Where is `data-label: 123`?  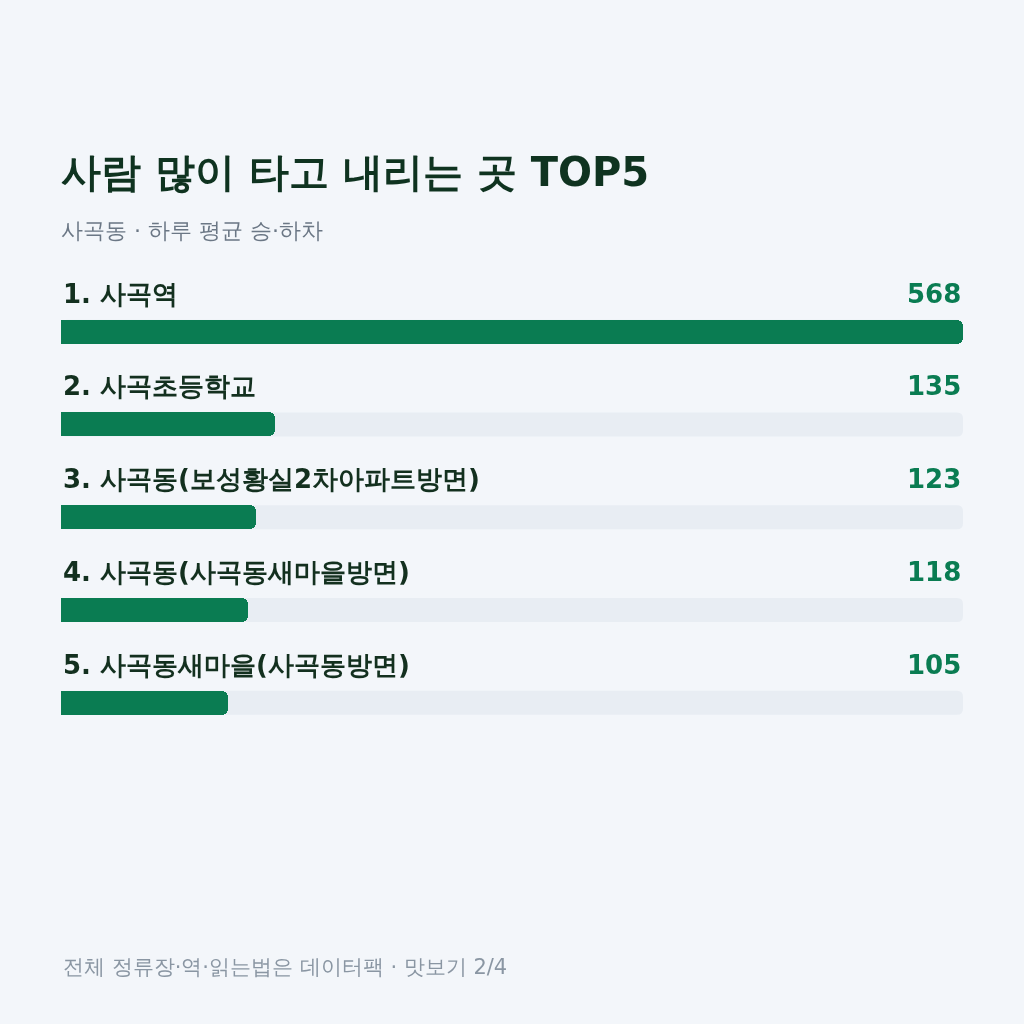 data-label: 123 is located at coordinates (934, 479).